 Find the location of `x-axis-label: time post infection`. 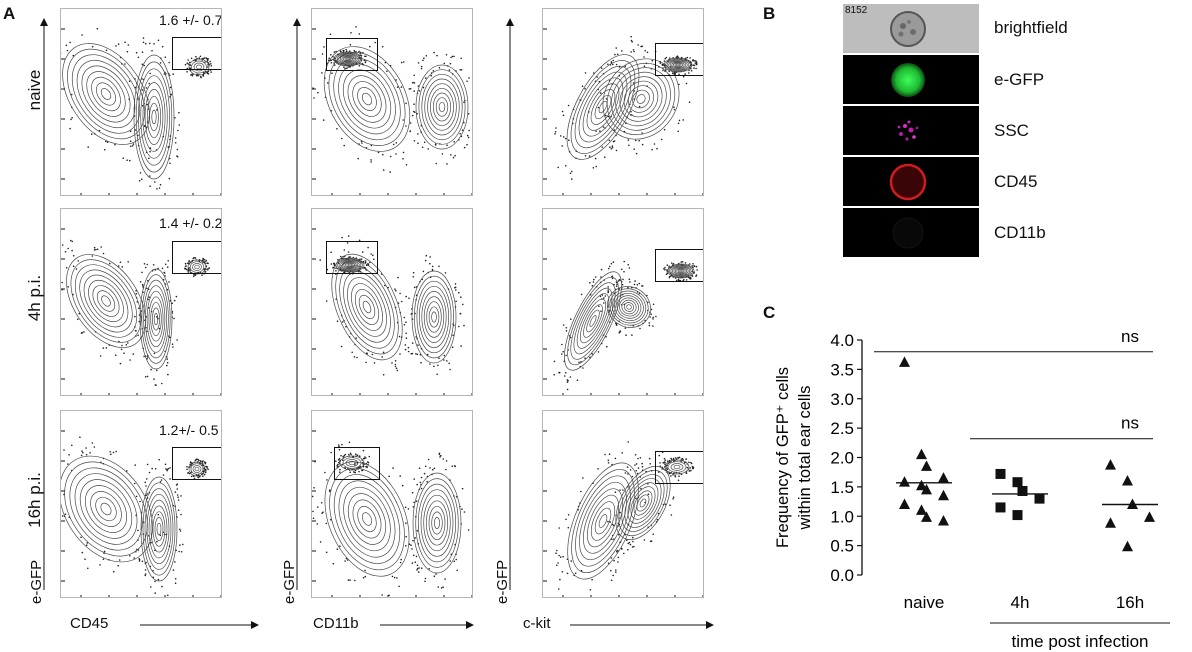

x-axis-label: time post infection is located at coordinates (1079, 641).